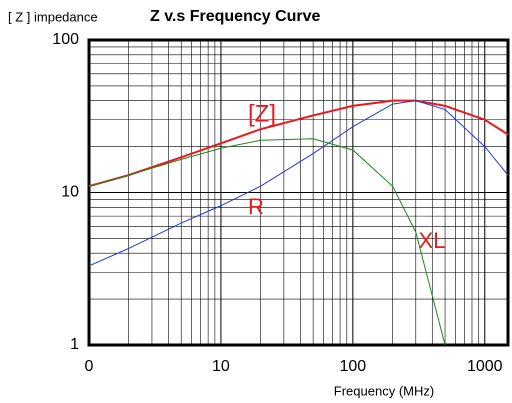 Image resolution: width=512 pixels, height=403 pixels. What do you see at coordinates (256, 206) in the screenshot?
I see `series-label: R` at bounding box center [256, 206].